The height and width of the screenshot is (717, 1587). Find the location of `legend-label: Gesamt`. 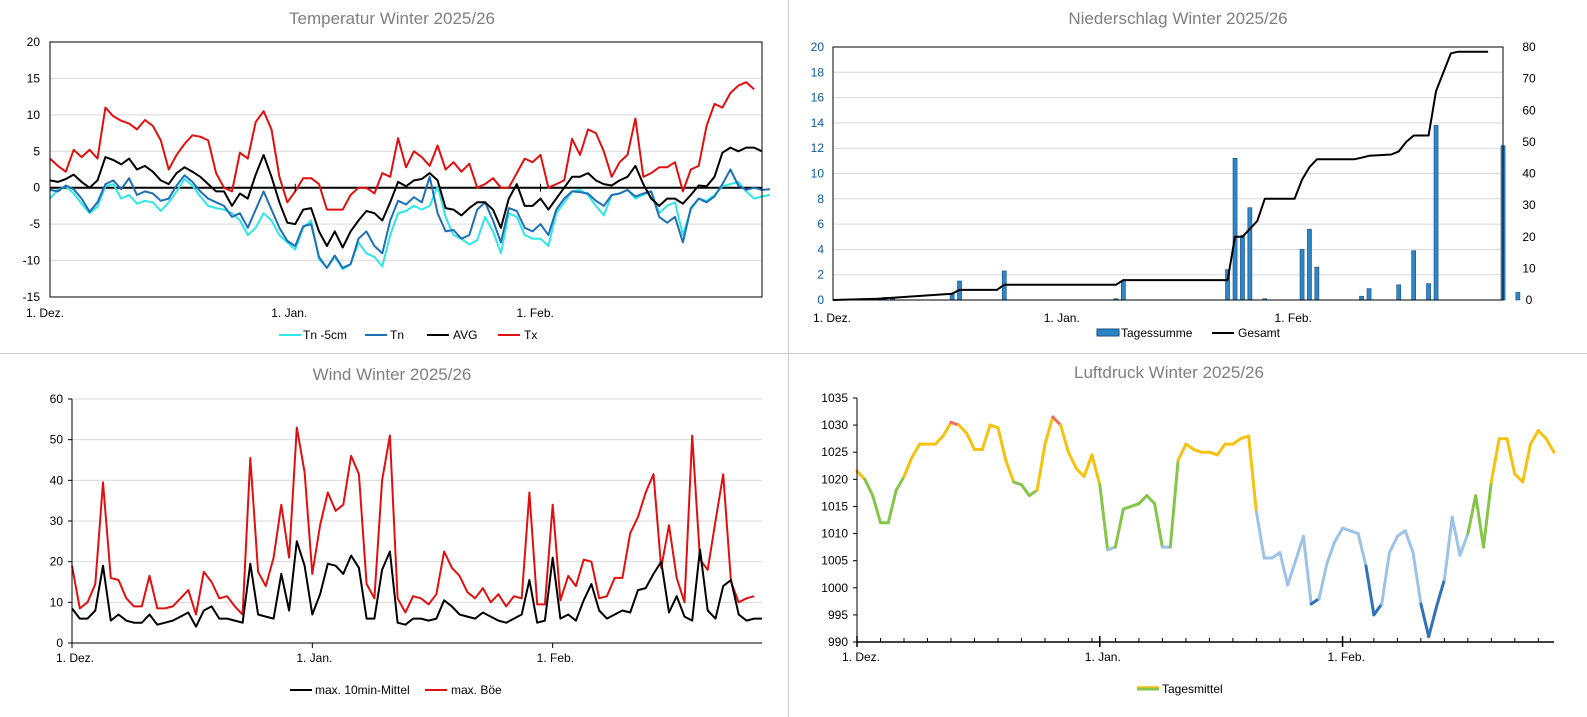

legend-label: Gesamt is located at coordinates (1259, 333).